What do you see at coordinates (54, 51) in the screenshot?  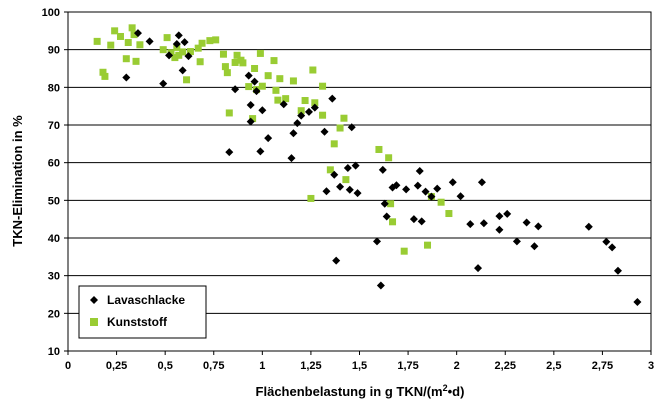 I see `y-tick-label: 90` at bounding box center [54, 51].